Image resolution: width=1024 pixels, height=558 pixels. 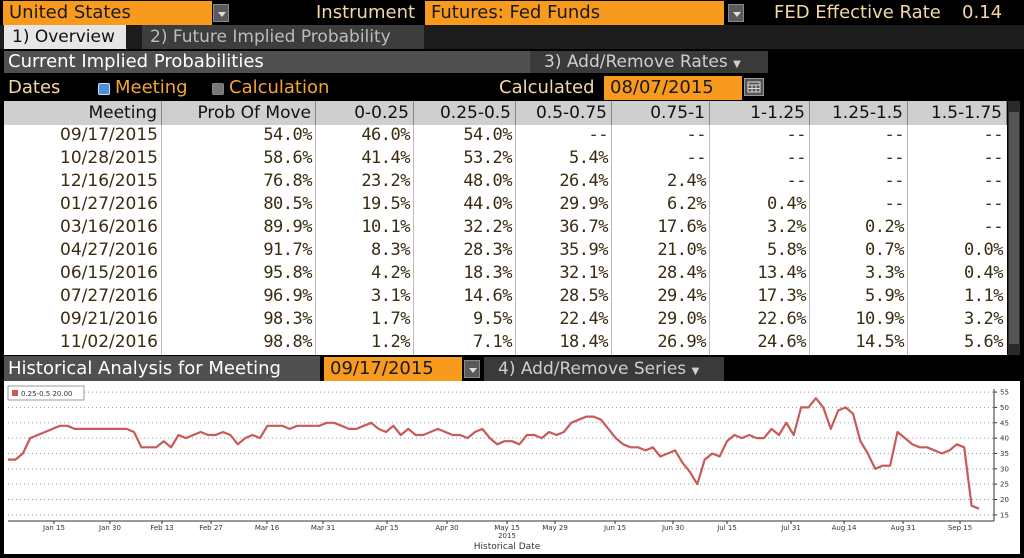 I want to click on table-cell: 21.0%, so click(x=681, y=250).